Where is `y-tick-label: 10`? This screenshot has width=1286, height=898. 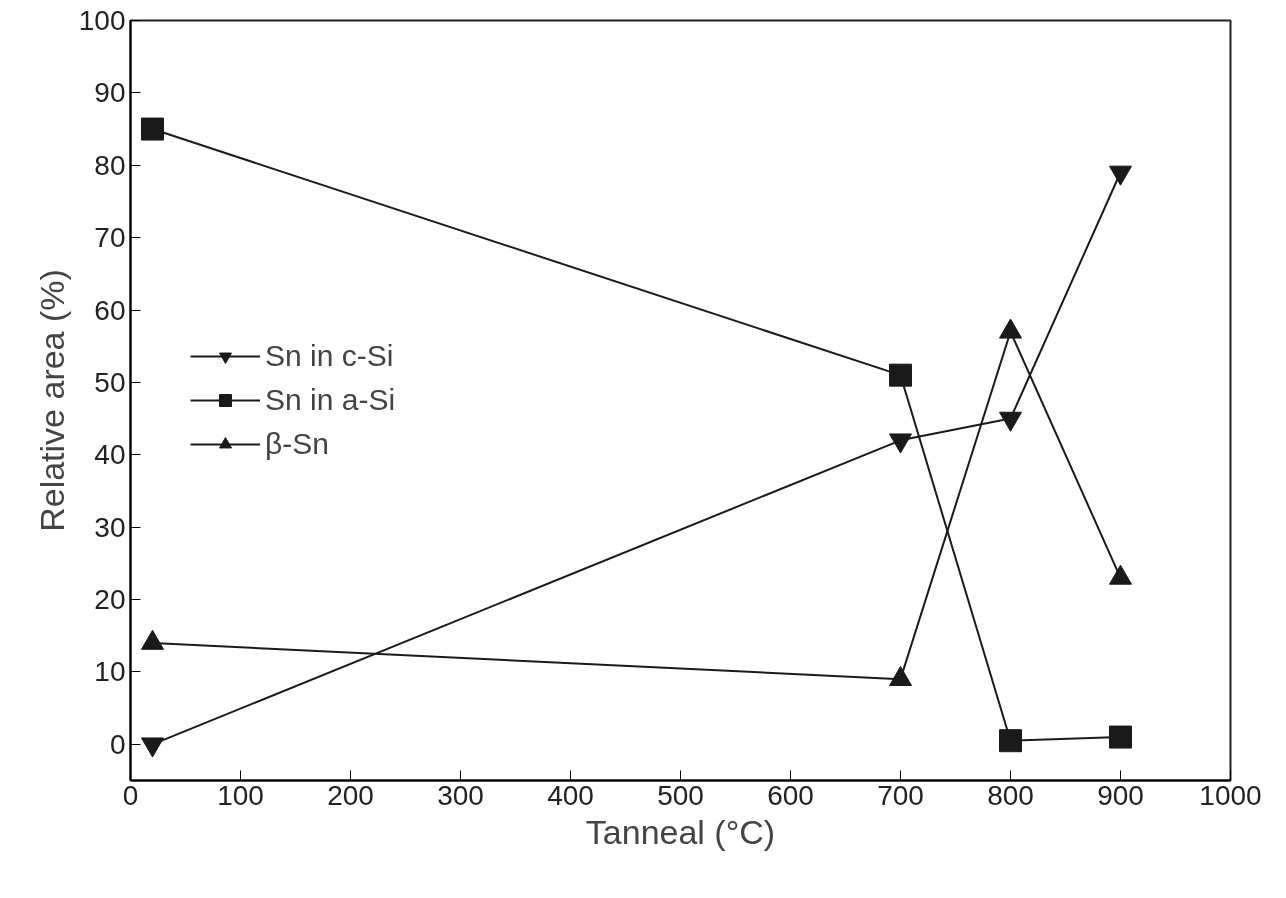
y-tick-label: 10 is located at coordinates (110, 672).